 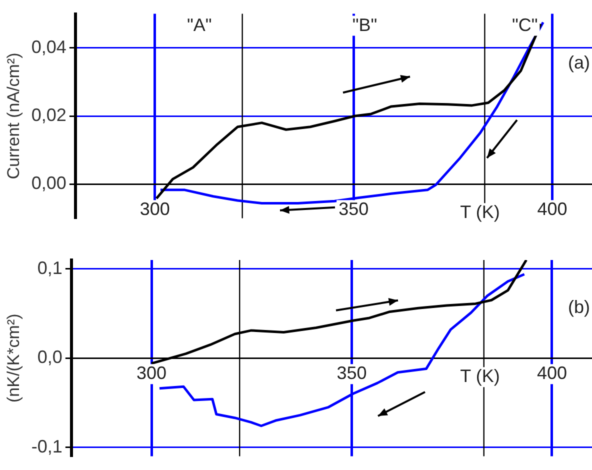 What do you see at coordinates (525, 24) in the screenshot?
I see `annotation: "C"` at bounding box center [525, 24].